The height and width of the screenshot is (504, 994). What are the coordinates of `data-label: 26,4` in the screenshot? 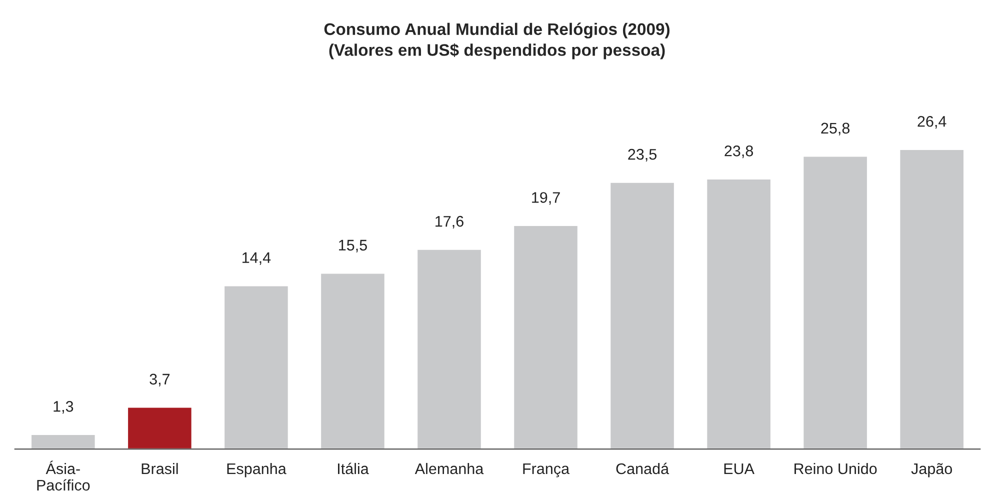 It's located at (932, 122).